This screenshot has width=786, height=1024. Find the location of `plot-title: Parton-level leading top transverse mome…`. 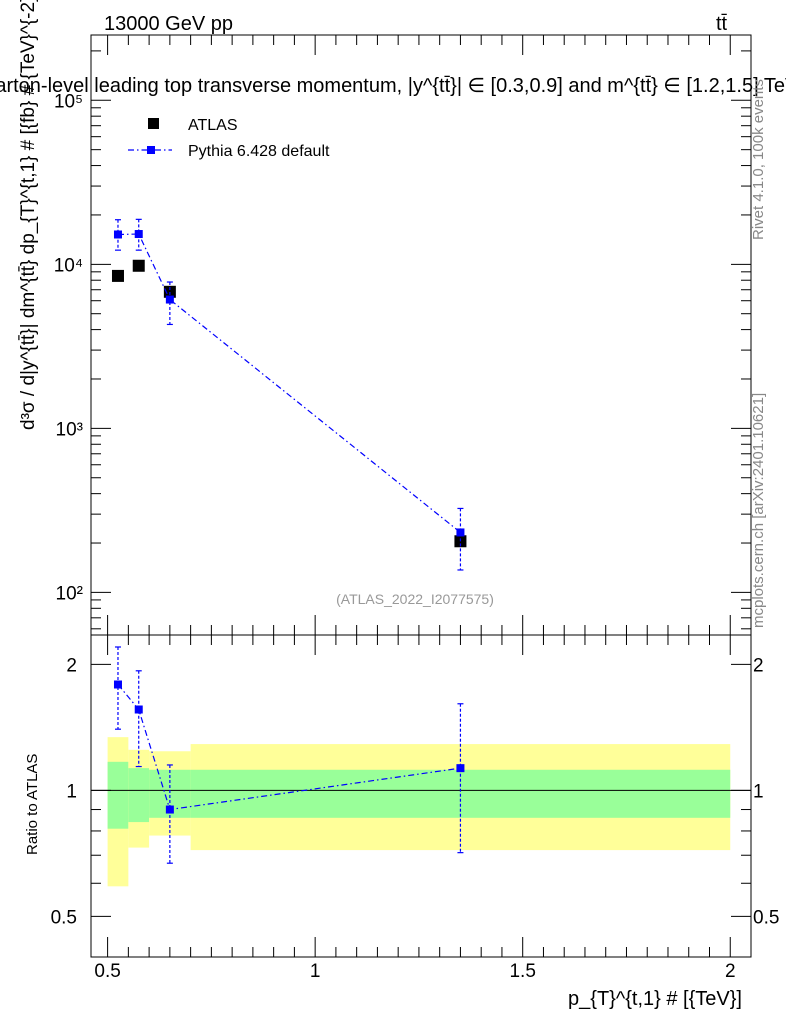

plot-title: Parton-level leading top transverse mome… is located at coordinates (393, 86).